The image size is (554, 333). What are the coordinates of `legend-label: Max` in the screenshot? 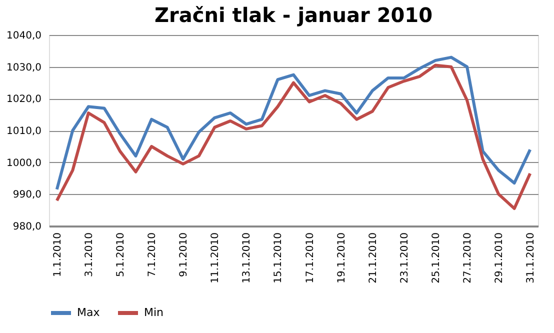 It's located at (88, 312).